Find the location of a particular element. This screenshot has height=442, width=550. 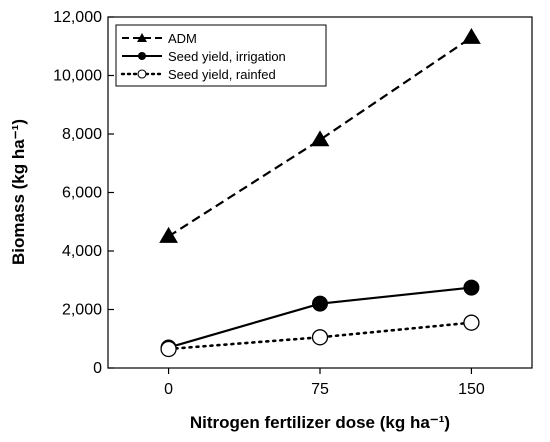

y-tick-label: 4,000 is located at coordinates (82, 251).